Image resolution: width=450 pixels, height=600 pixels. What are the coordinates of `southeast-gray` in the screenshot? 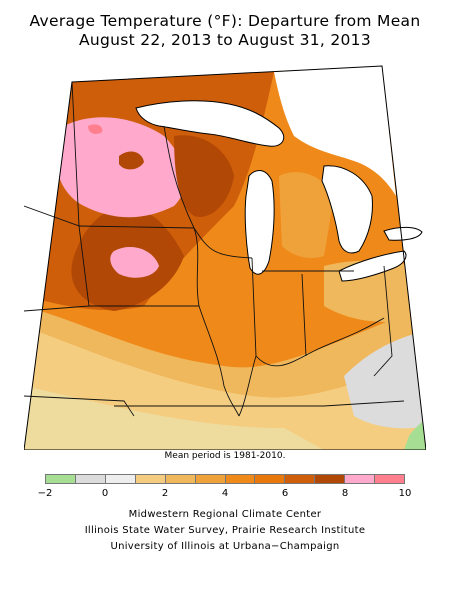 It's located at (385, 380).